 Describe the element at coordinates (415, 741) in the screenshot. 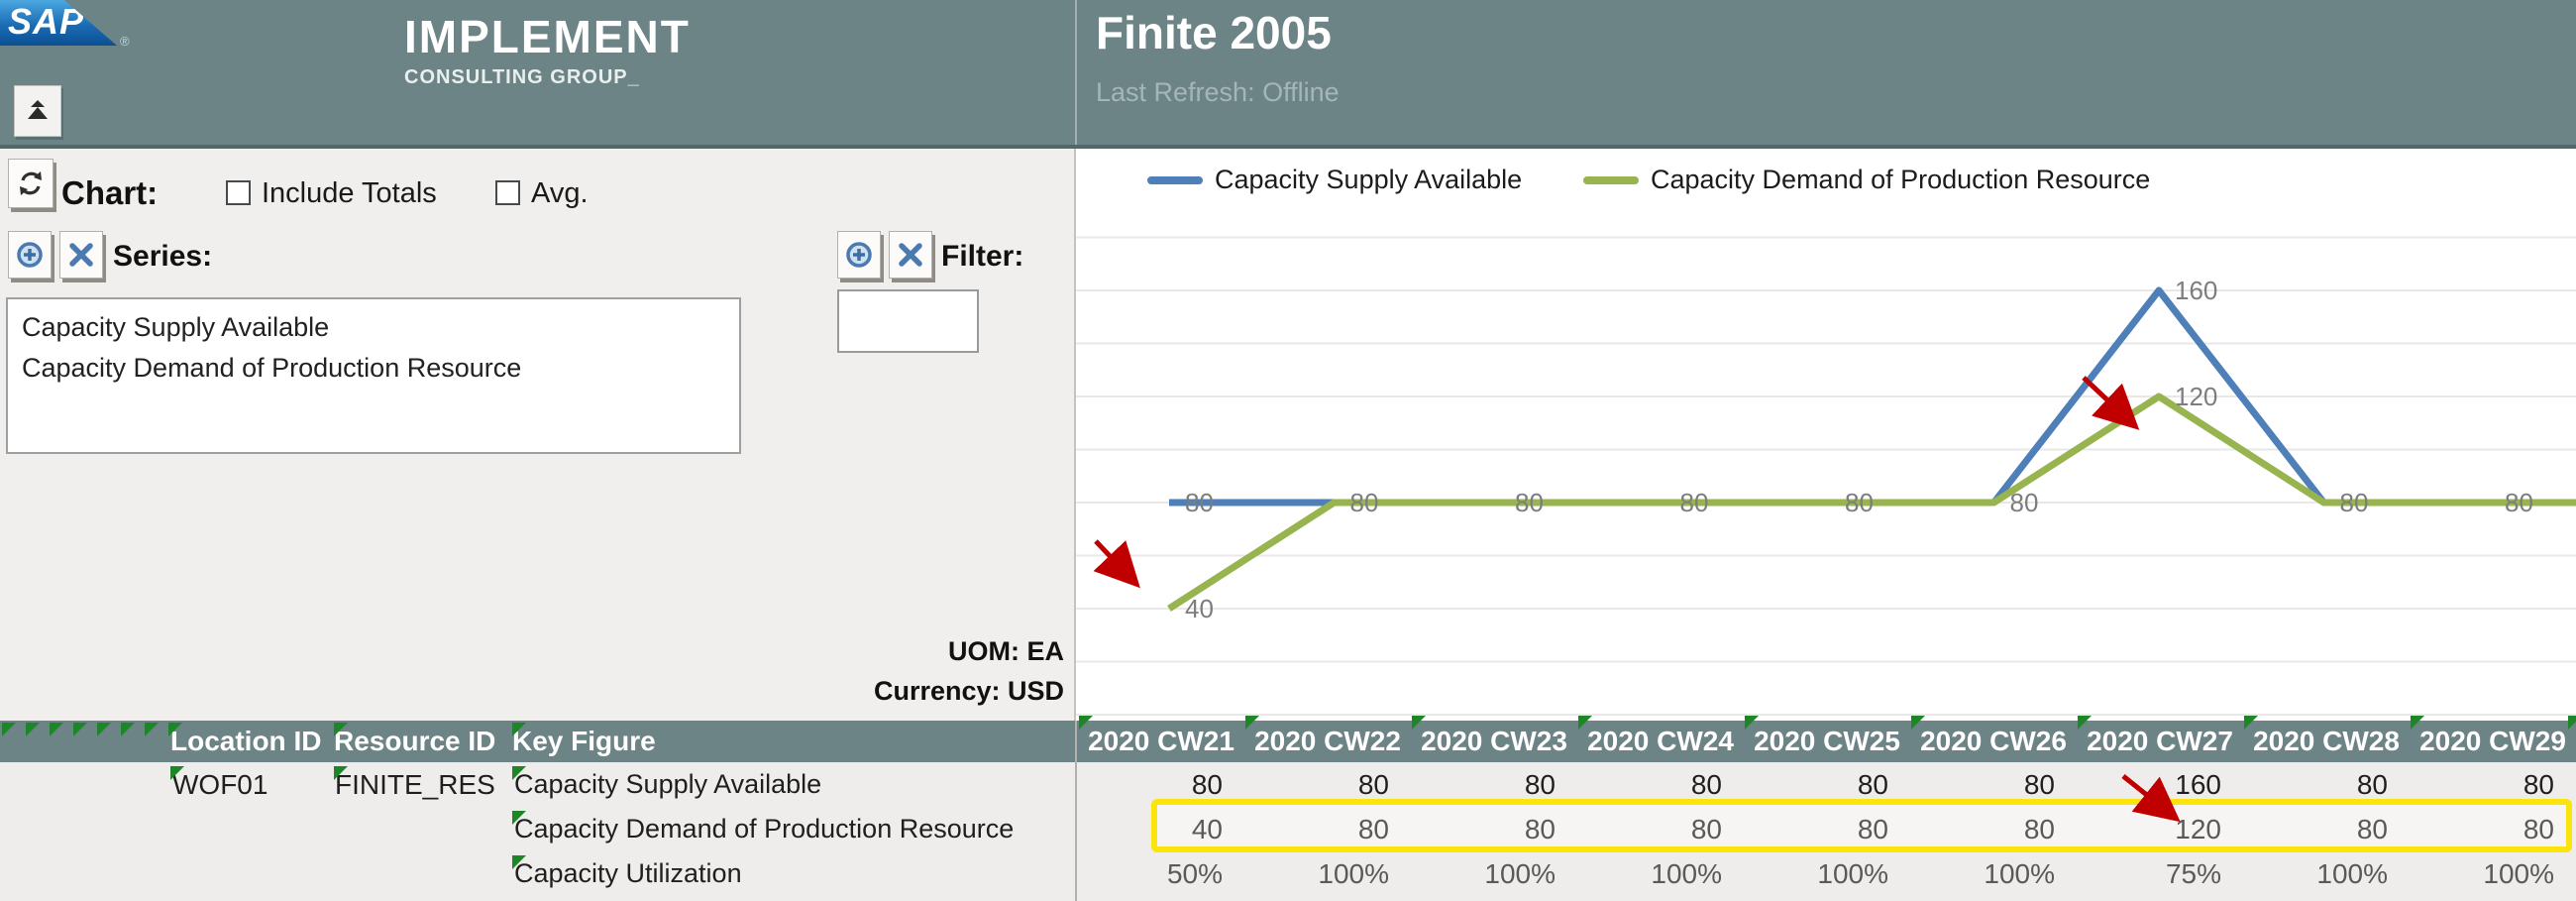

I see `column-header-resource: Resource ID` at that location.